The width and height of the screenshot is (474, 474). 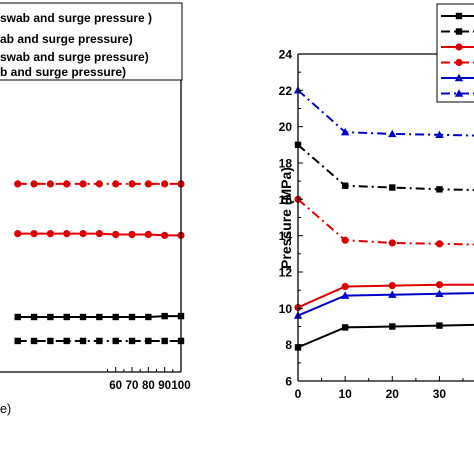 What do you see at coordinates (286, 127) in the screenshot?
I see `right-y-tick-label: 20` at bounding box center [286, 127].